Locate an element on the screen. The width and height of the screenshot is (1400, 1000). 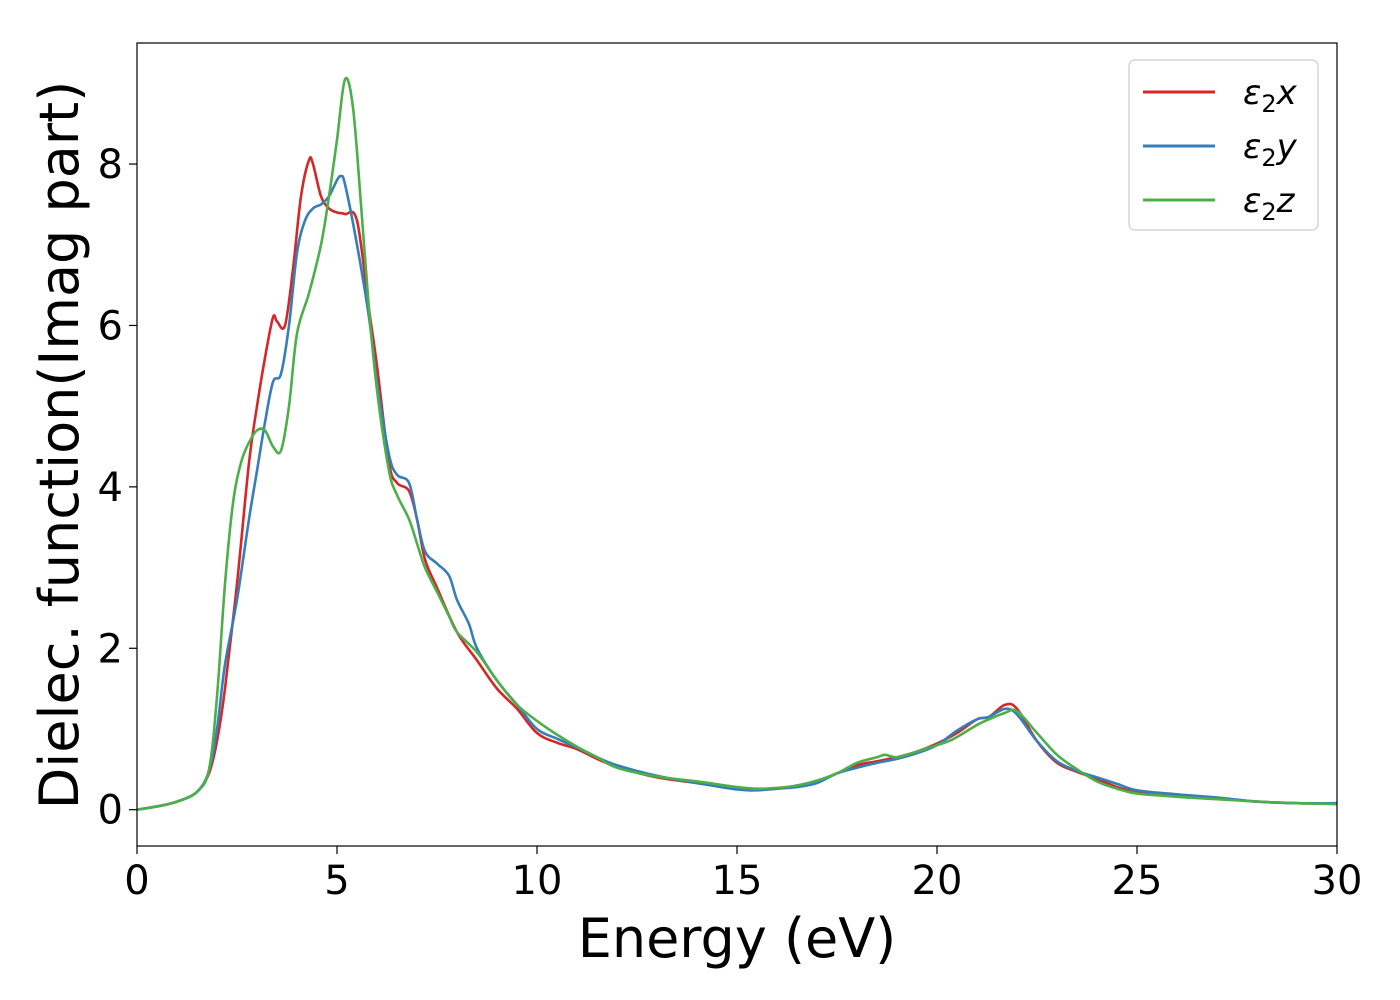
y-tick-label: 0 is located at coordinates (110, 811).